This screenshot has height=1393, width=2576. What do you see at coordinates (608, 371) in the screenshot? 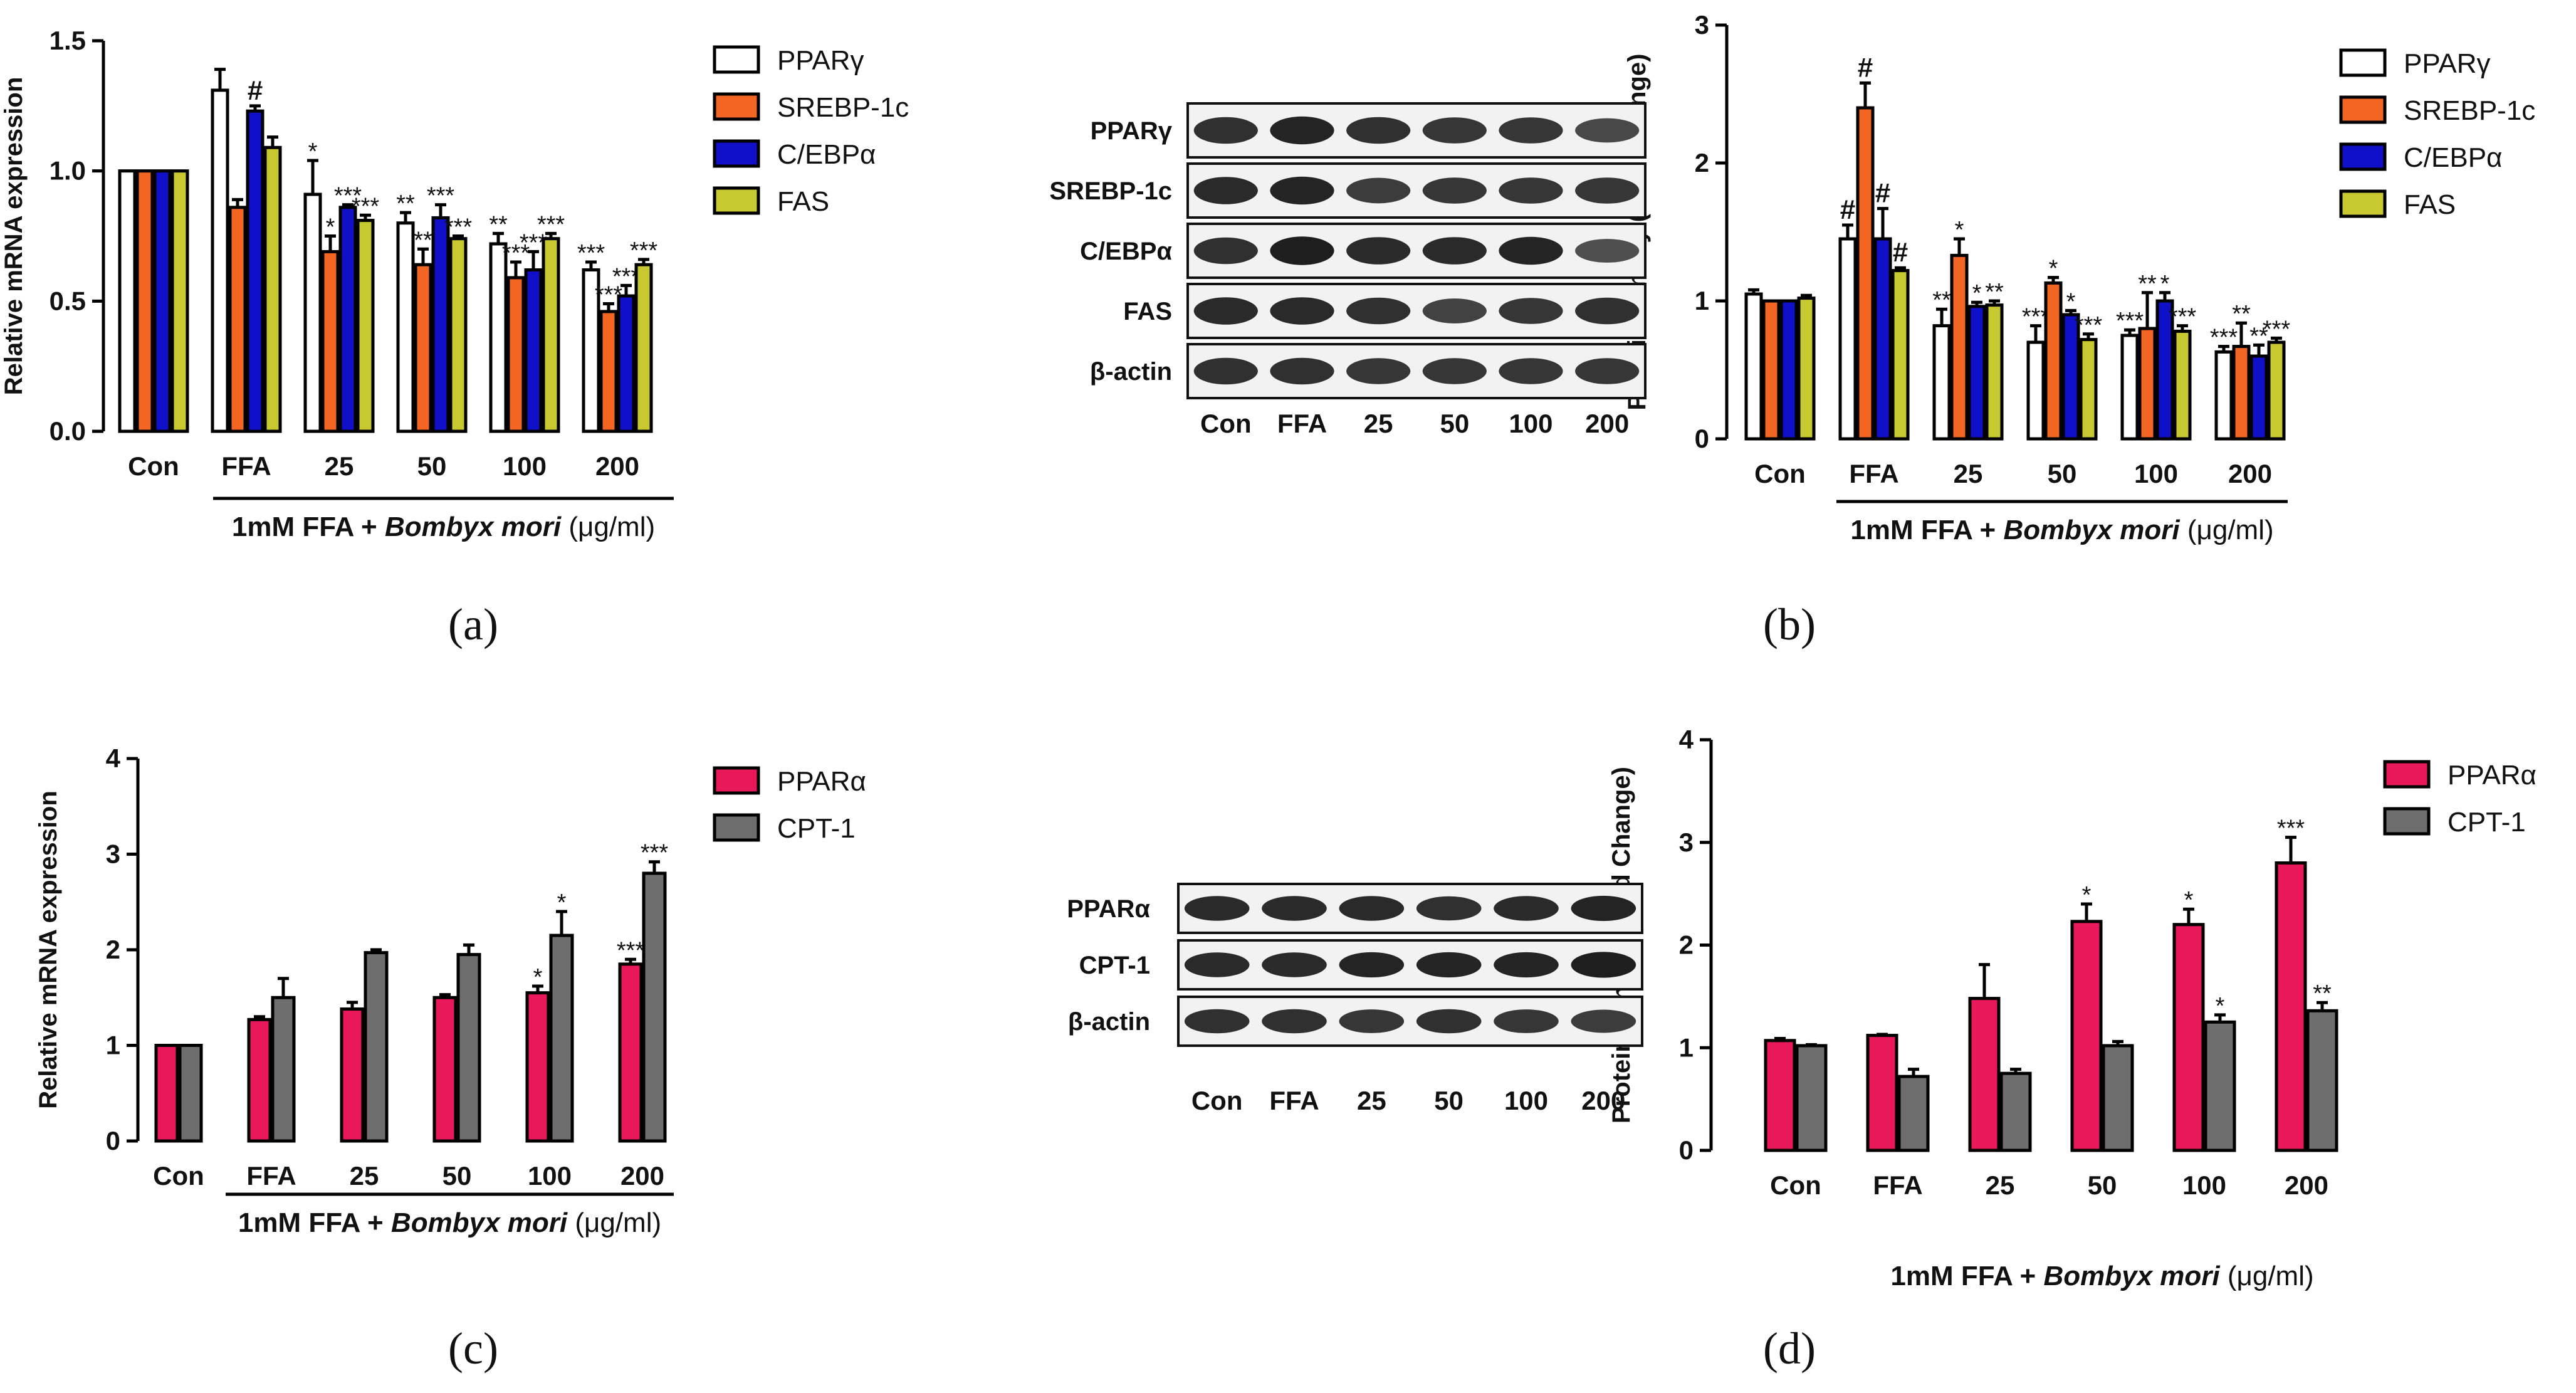
I see `bar-a-s1-c5` at bounding box center [608, 371].